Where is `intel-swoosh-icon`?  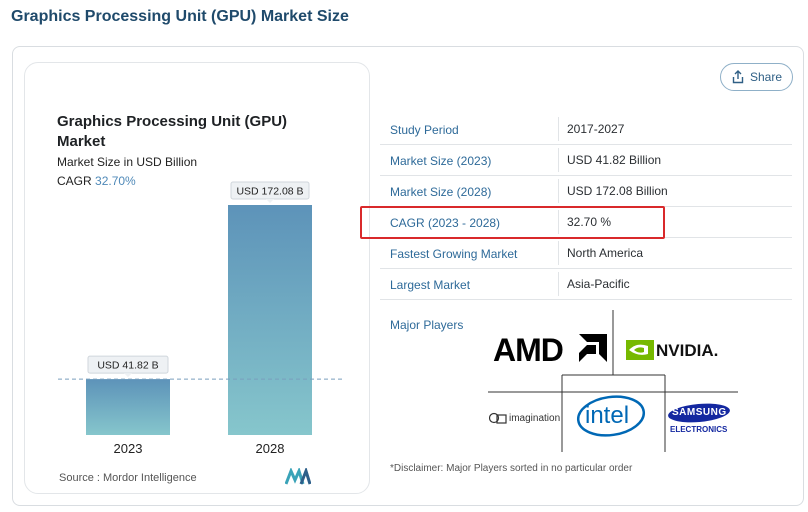 intel-swoosh-icon is located at coordinates (611, 416).